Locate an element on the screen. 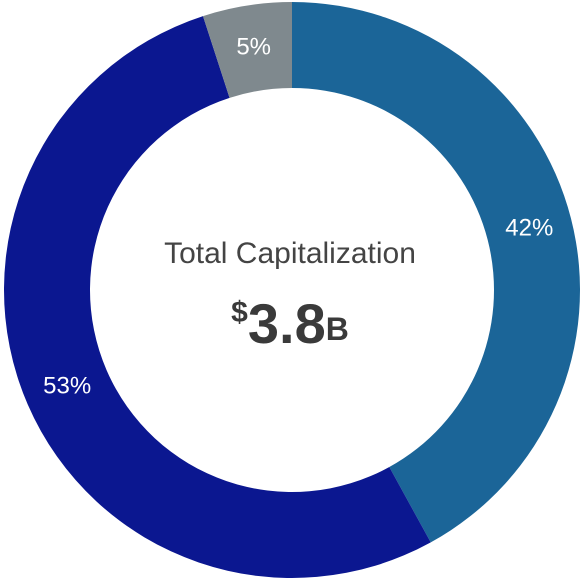  value-label: 53% is located at coordinates (67, 386).